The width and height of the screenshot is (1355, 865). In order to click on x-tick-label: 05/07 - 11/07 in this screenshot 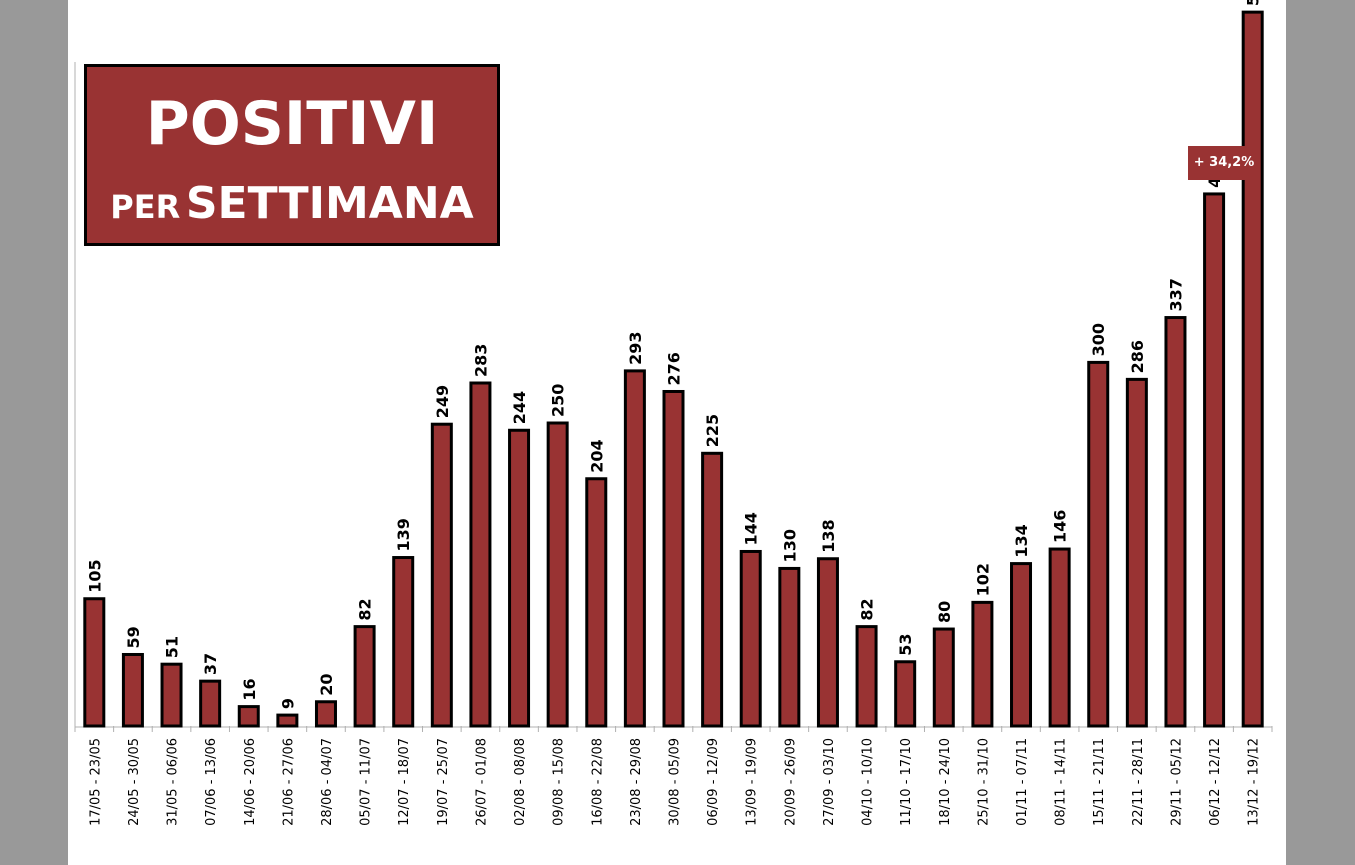, I will do `click(366, 782)`.